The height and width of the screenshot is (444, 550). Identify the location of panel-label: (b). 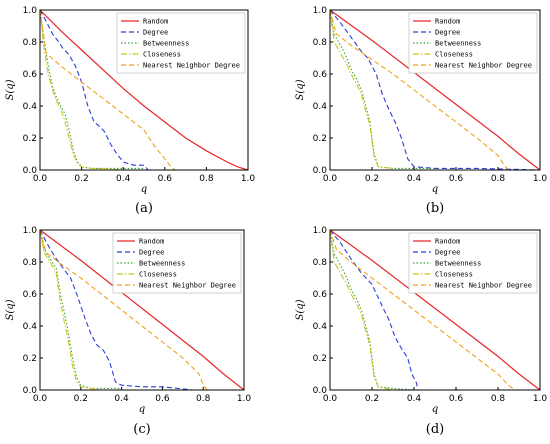
(435, 208).